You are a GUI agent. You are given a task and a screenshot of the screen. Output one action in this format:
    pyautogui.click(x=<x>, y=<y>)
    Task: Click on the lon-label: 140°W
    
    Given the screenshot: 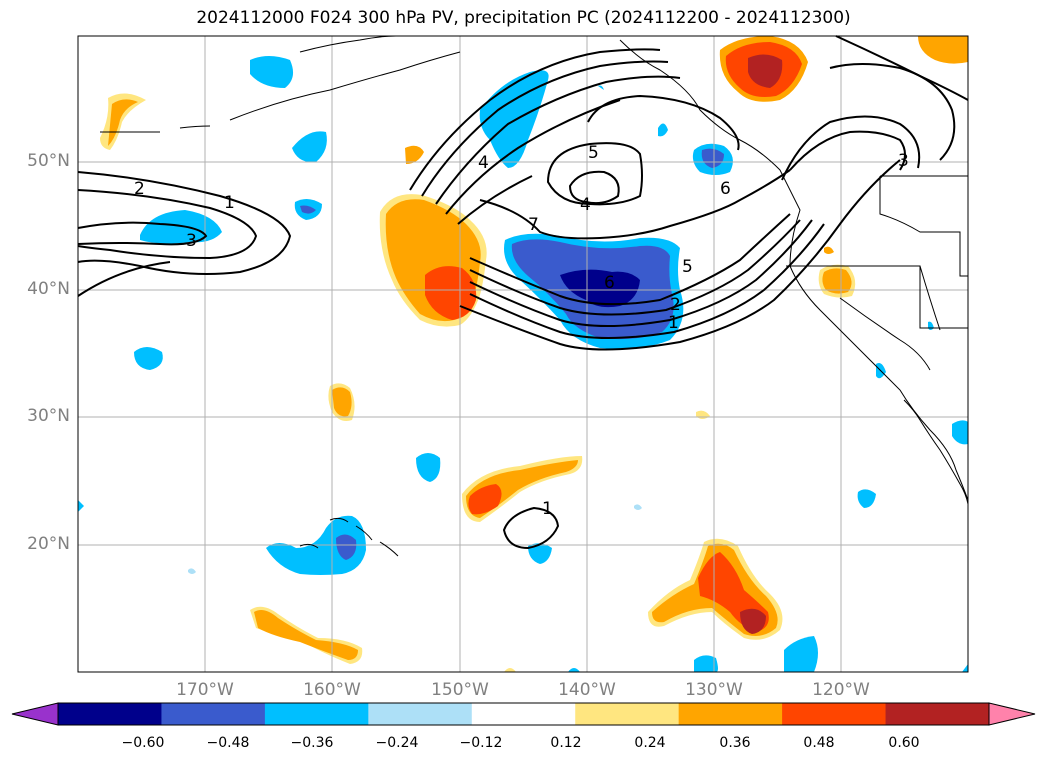 What is the action you would take?
    pyautogui.click(x=587, y=690)
    